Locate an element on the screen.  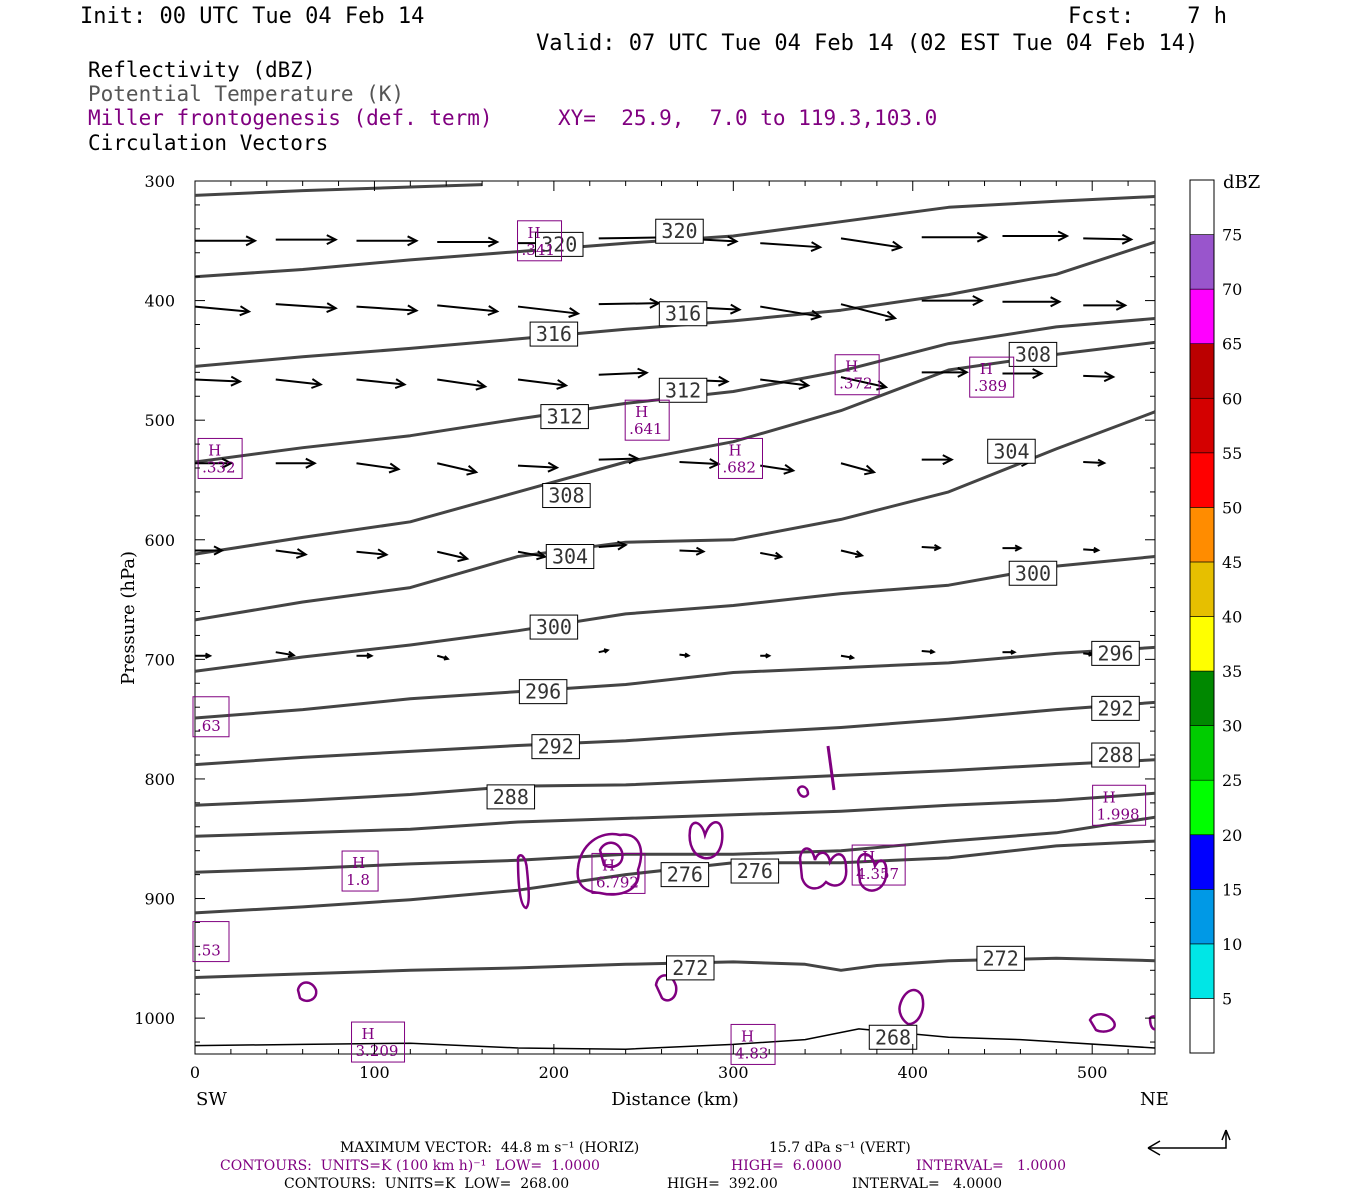
footer-max-vector-vert: 15.7 dPa s⁻¹ (VERT) is located at coordinates (840, 1148).